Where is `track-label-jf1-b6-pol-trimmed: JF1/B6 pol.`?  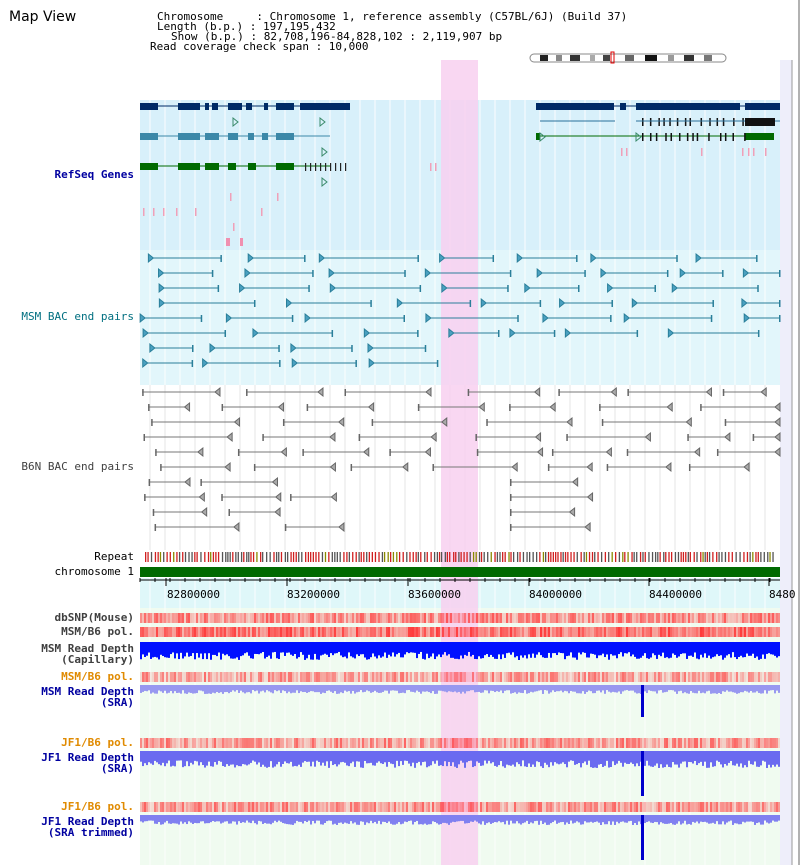 track-label-jf1-b6-pol-trimmed: JF1/B6 pol. is located at coordinates (97, 806).